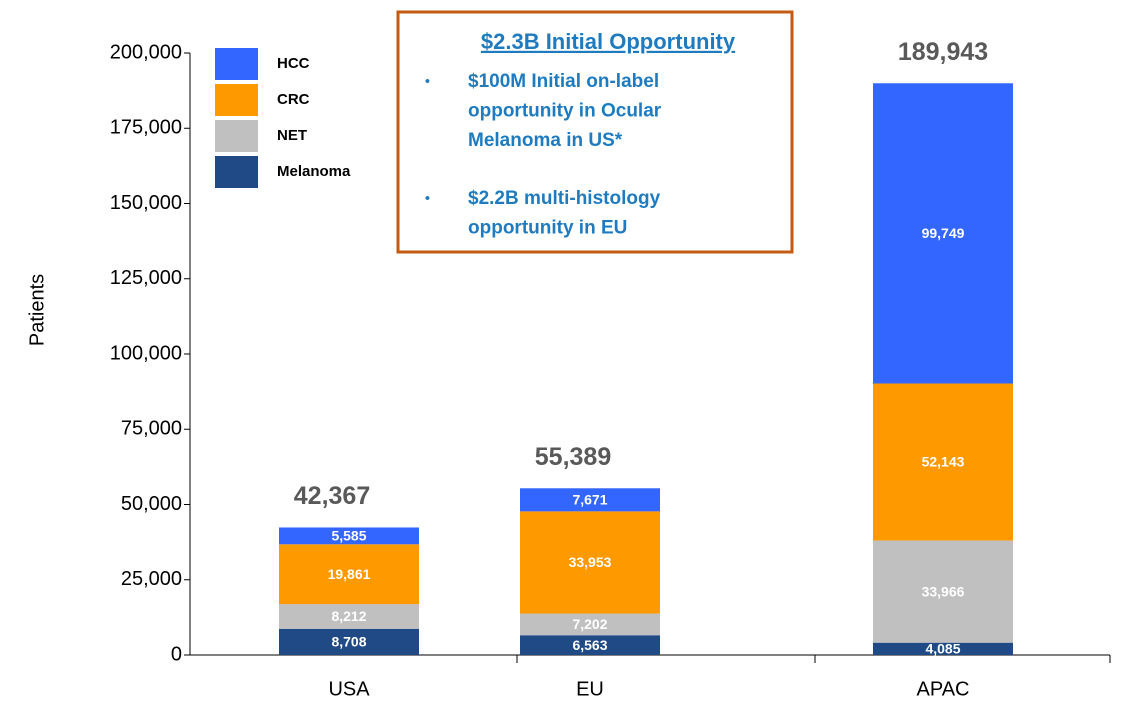 Image resolution: width=1122 pixels, height=702 pixels. Describe the element at coordinates (146, 52) in the screenshot. I see `y-tick-label: 200,000` at that location.